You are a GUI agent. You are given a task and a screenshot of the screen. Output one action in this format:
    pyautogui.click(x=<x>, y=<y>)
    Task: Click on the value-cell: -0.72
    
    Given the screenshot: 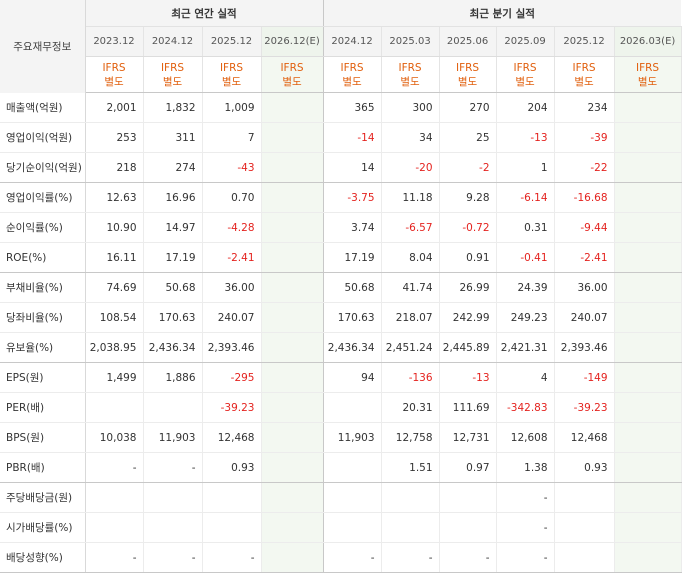 What is the action you would take?
    pyautogui.click(x=468, y=227)
    